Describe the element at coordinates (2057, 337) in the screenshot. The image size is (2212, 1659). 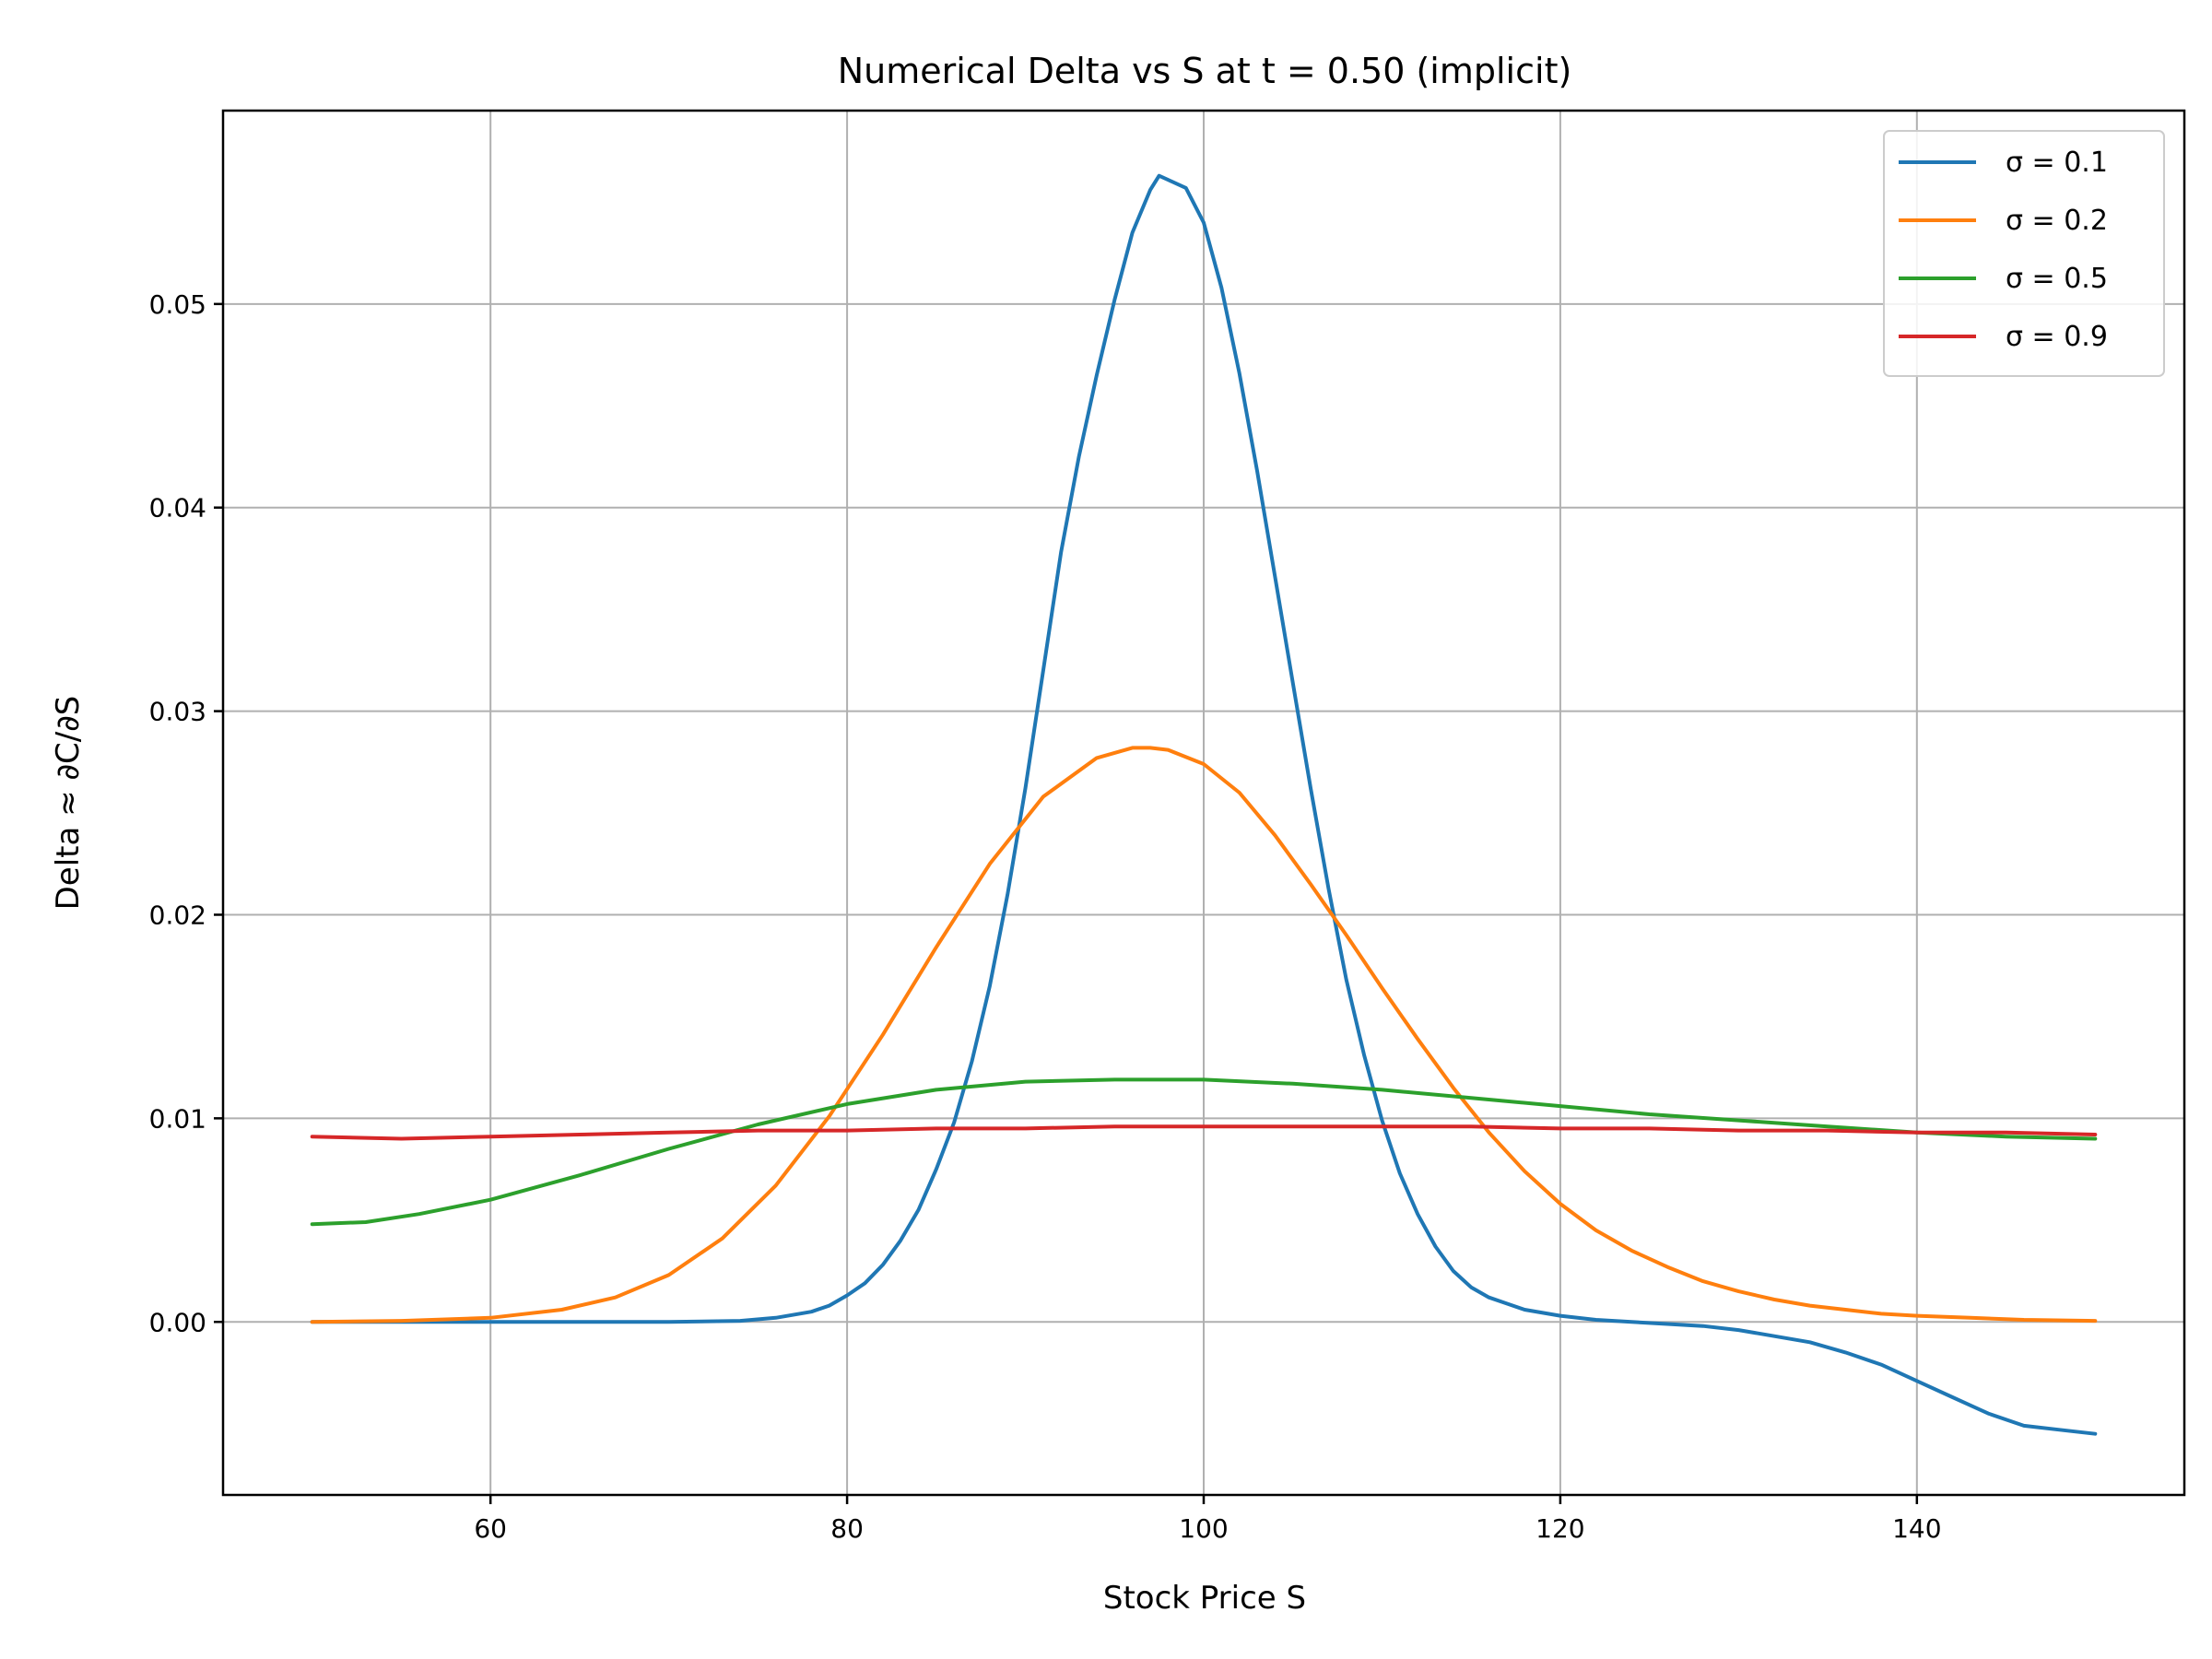
I see `legend-label-4: σ = 0.9` at that location.